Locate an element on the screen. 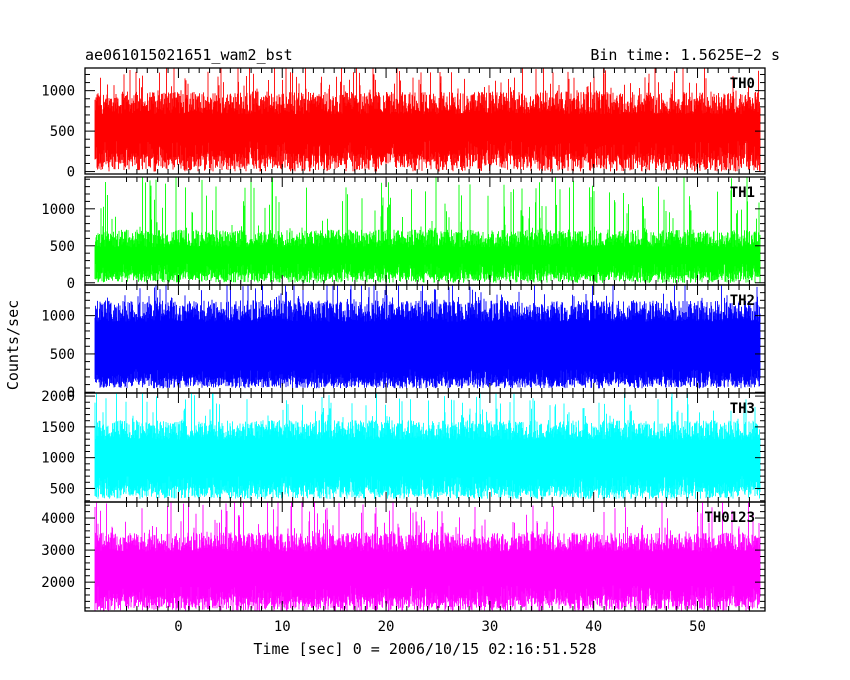  y-tick-label: 1500 is located at coordinates (58, 428).